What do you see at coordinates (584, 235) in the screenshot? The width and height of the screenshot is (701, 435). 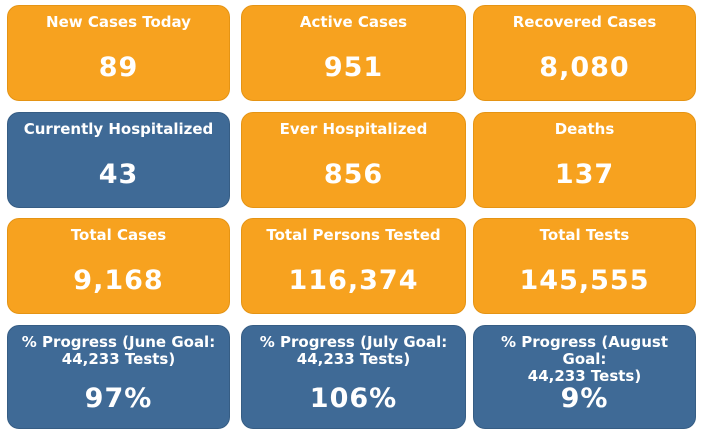 I see `tile-label: Total Tests` at bounding box center [584, 235].